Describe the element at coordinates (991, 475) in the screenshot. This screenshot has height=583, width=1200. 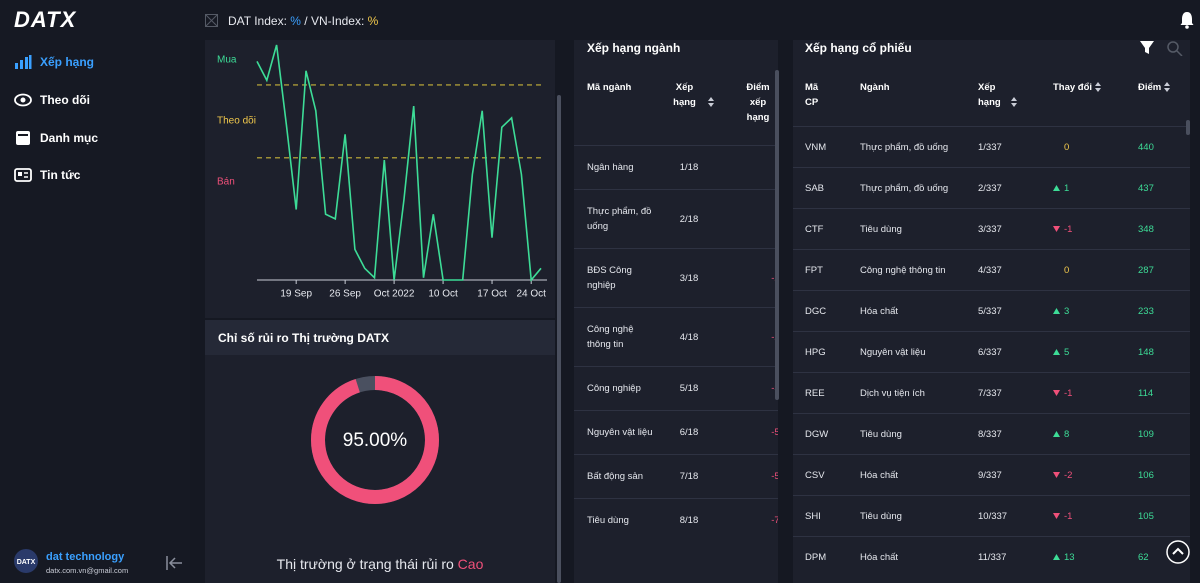
I see `table-row: CSV Hóa chất 9/337 -2 106` at that location.